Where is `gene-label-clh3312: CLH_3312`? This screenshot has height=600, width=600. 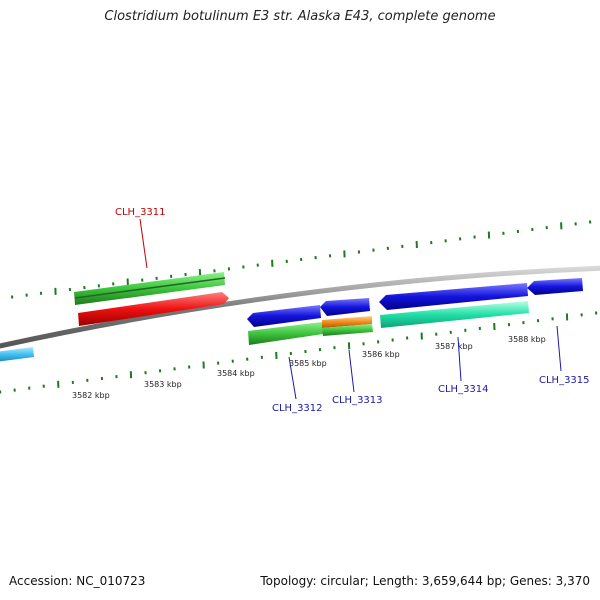 gene-label-clh3312: CLH_3312 is located at coordinates (297, 408).